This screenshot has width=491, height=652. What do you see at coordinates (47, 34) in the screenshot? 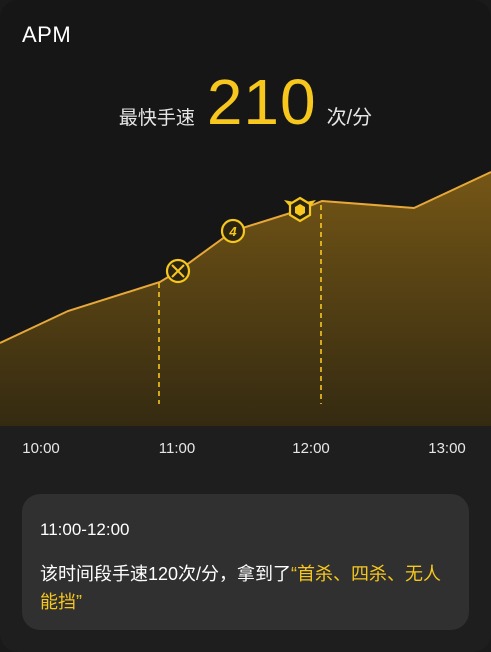
I see `page-title: APM` at bounding box center [47, 34].